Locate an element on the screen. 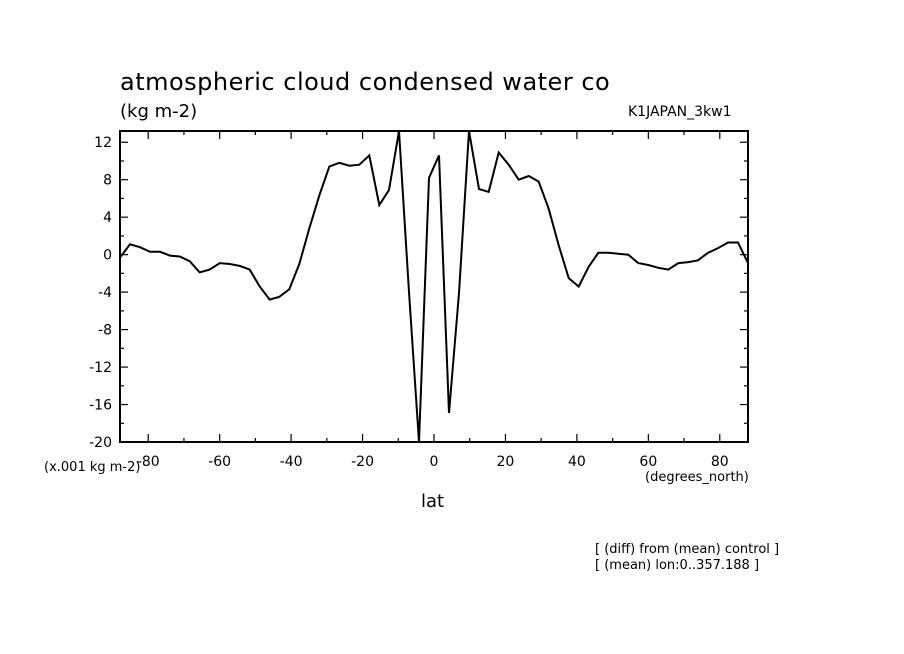 The height and width of the screenshot is (654, 904). units-label: (kg m-2) is located at coordinates (159, 111).